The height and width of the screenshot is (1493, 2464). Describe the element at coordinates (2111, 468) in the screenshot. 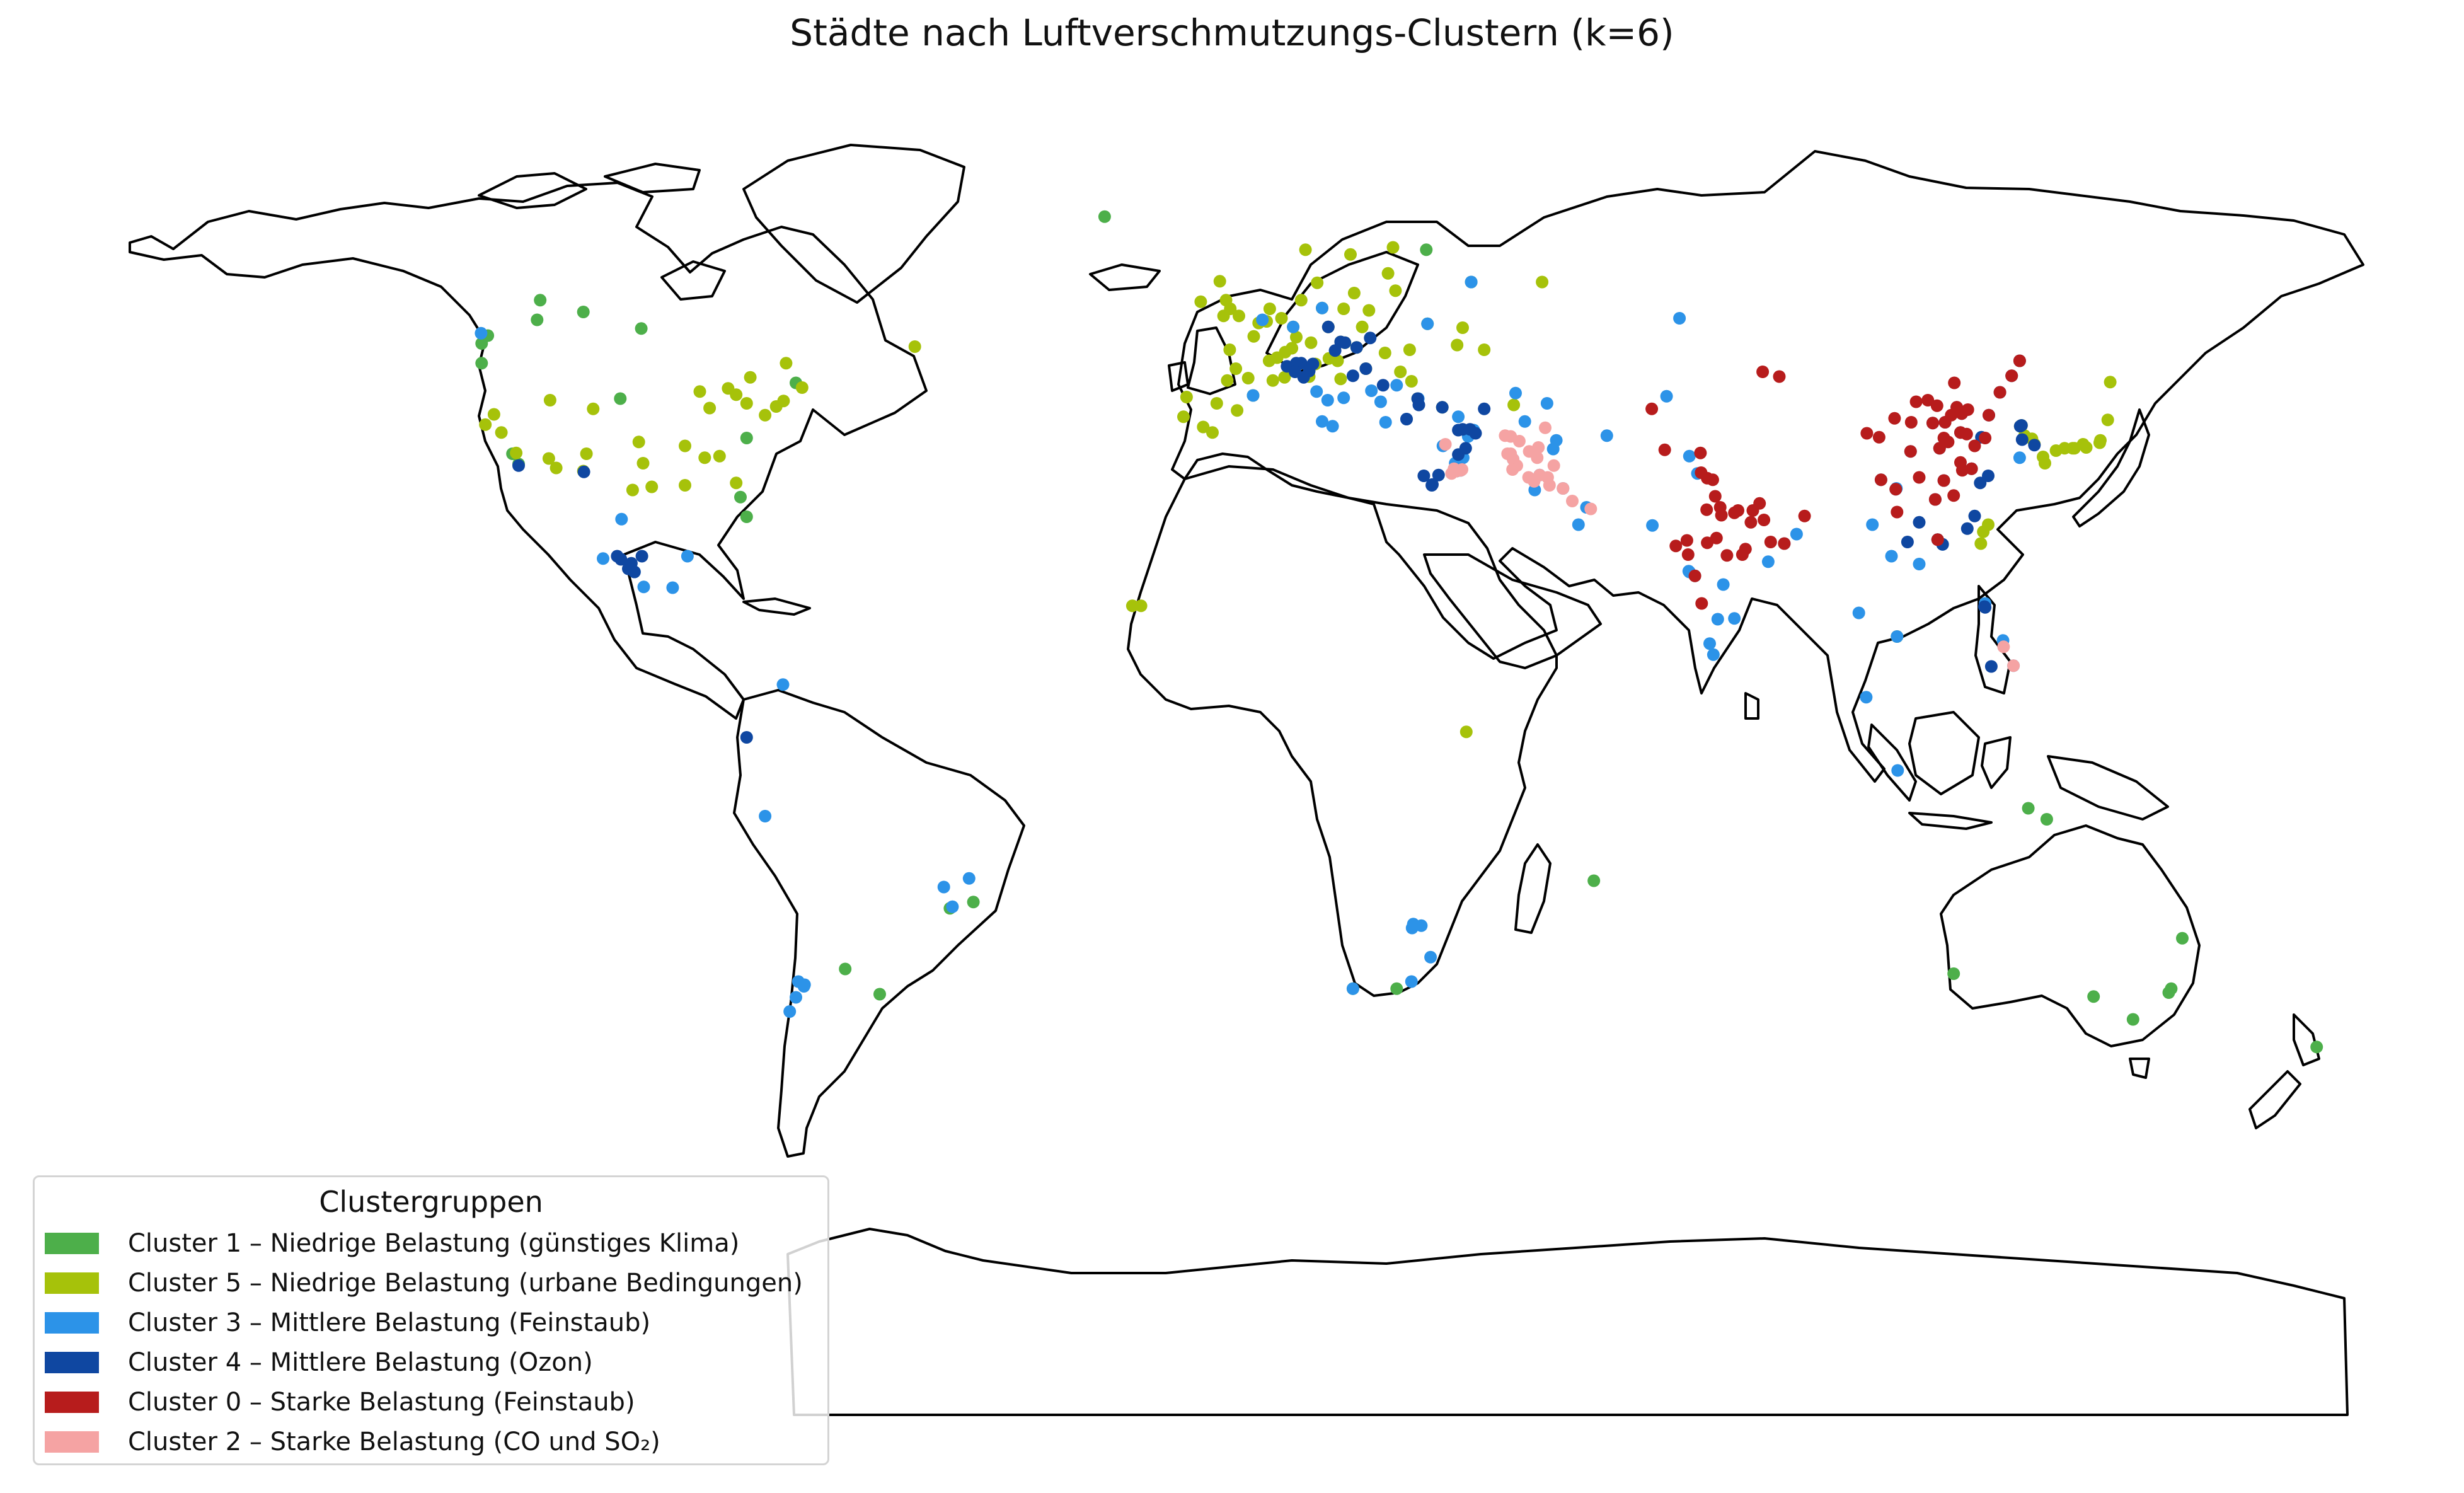

I see `coastline-japan` at that location.